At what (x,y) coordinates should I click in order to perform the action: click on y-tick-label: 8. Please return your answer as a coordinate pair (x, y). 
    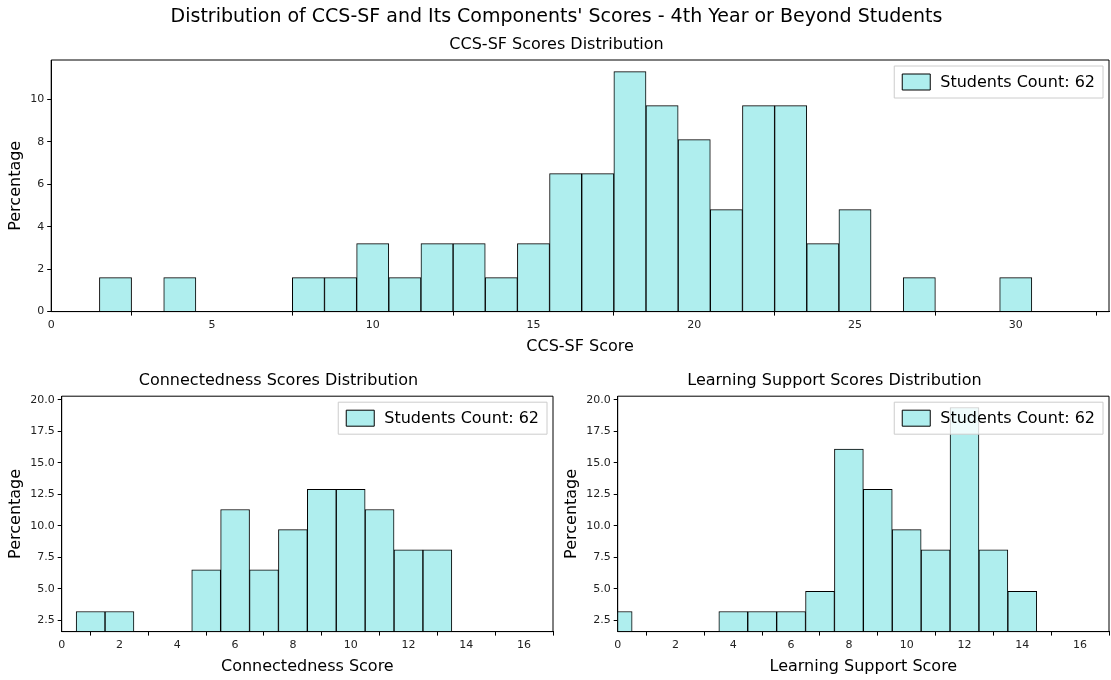
    Looking at the image, I should click on (41, 141).